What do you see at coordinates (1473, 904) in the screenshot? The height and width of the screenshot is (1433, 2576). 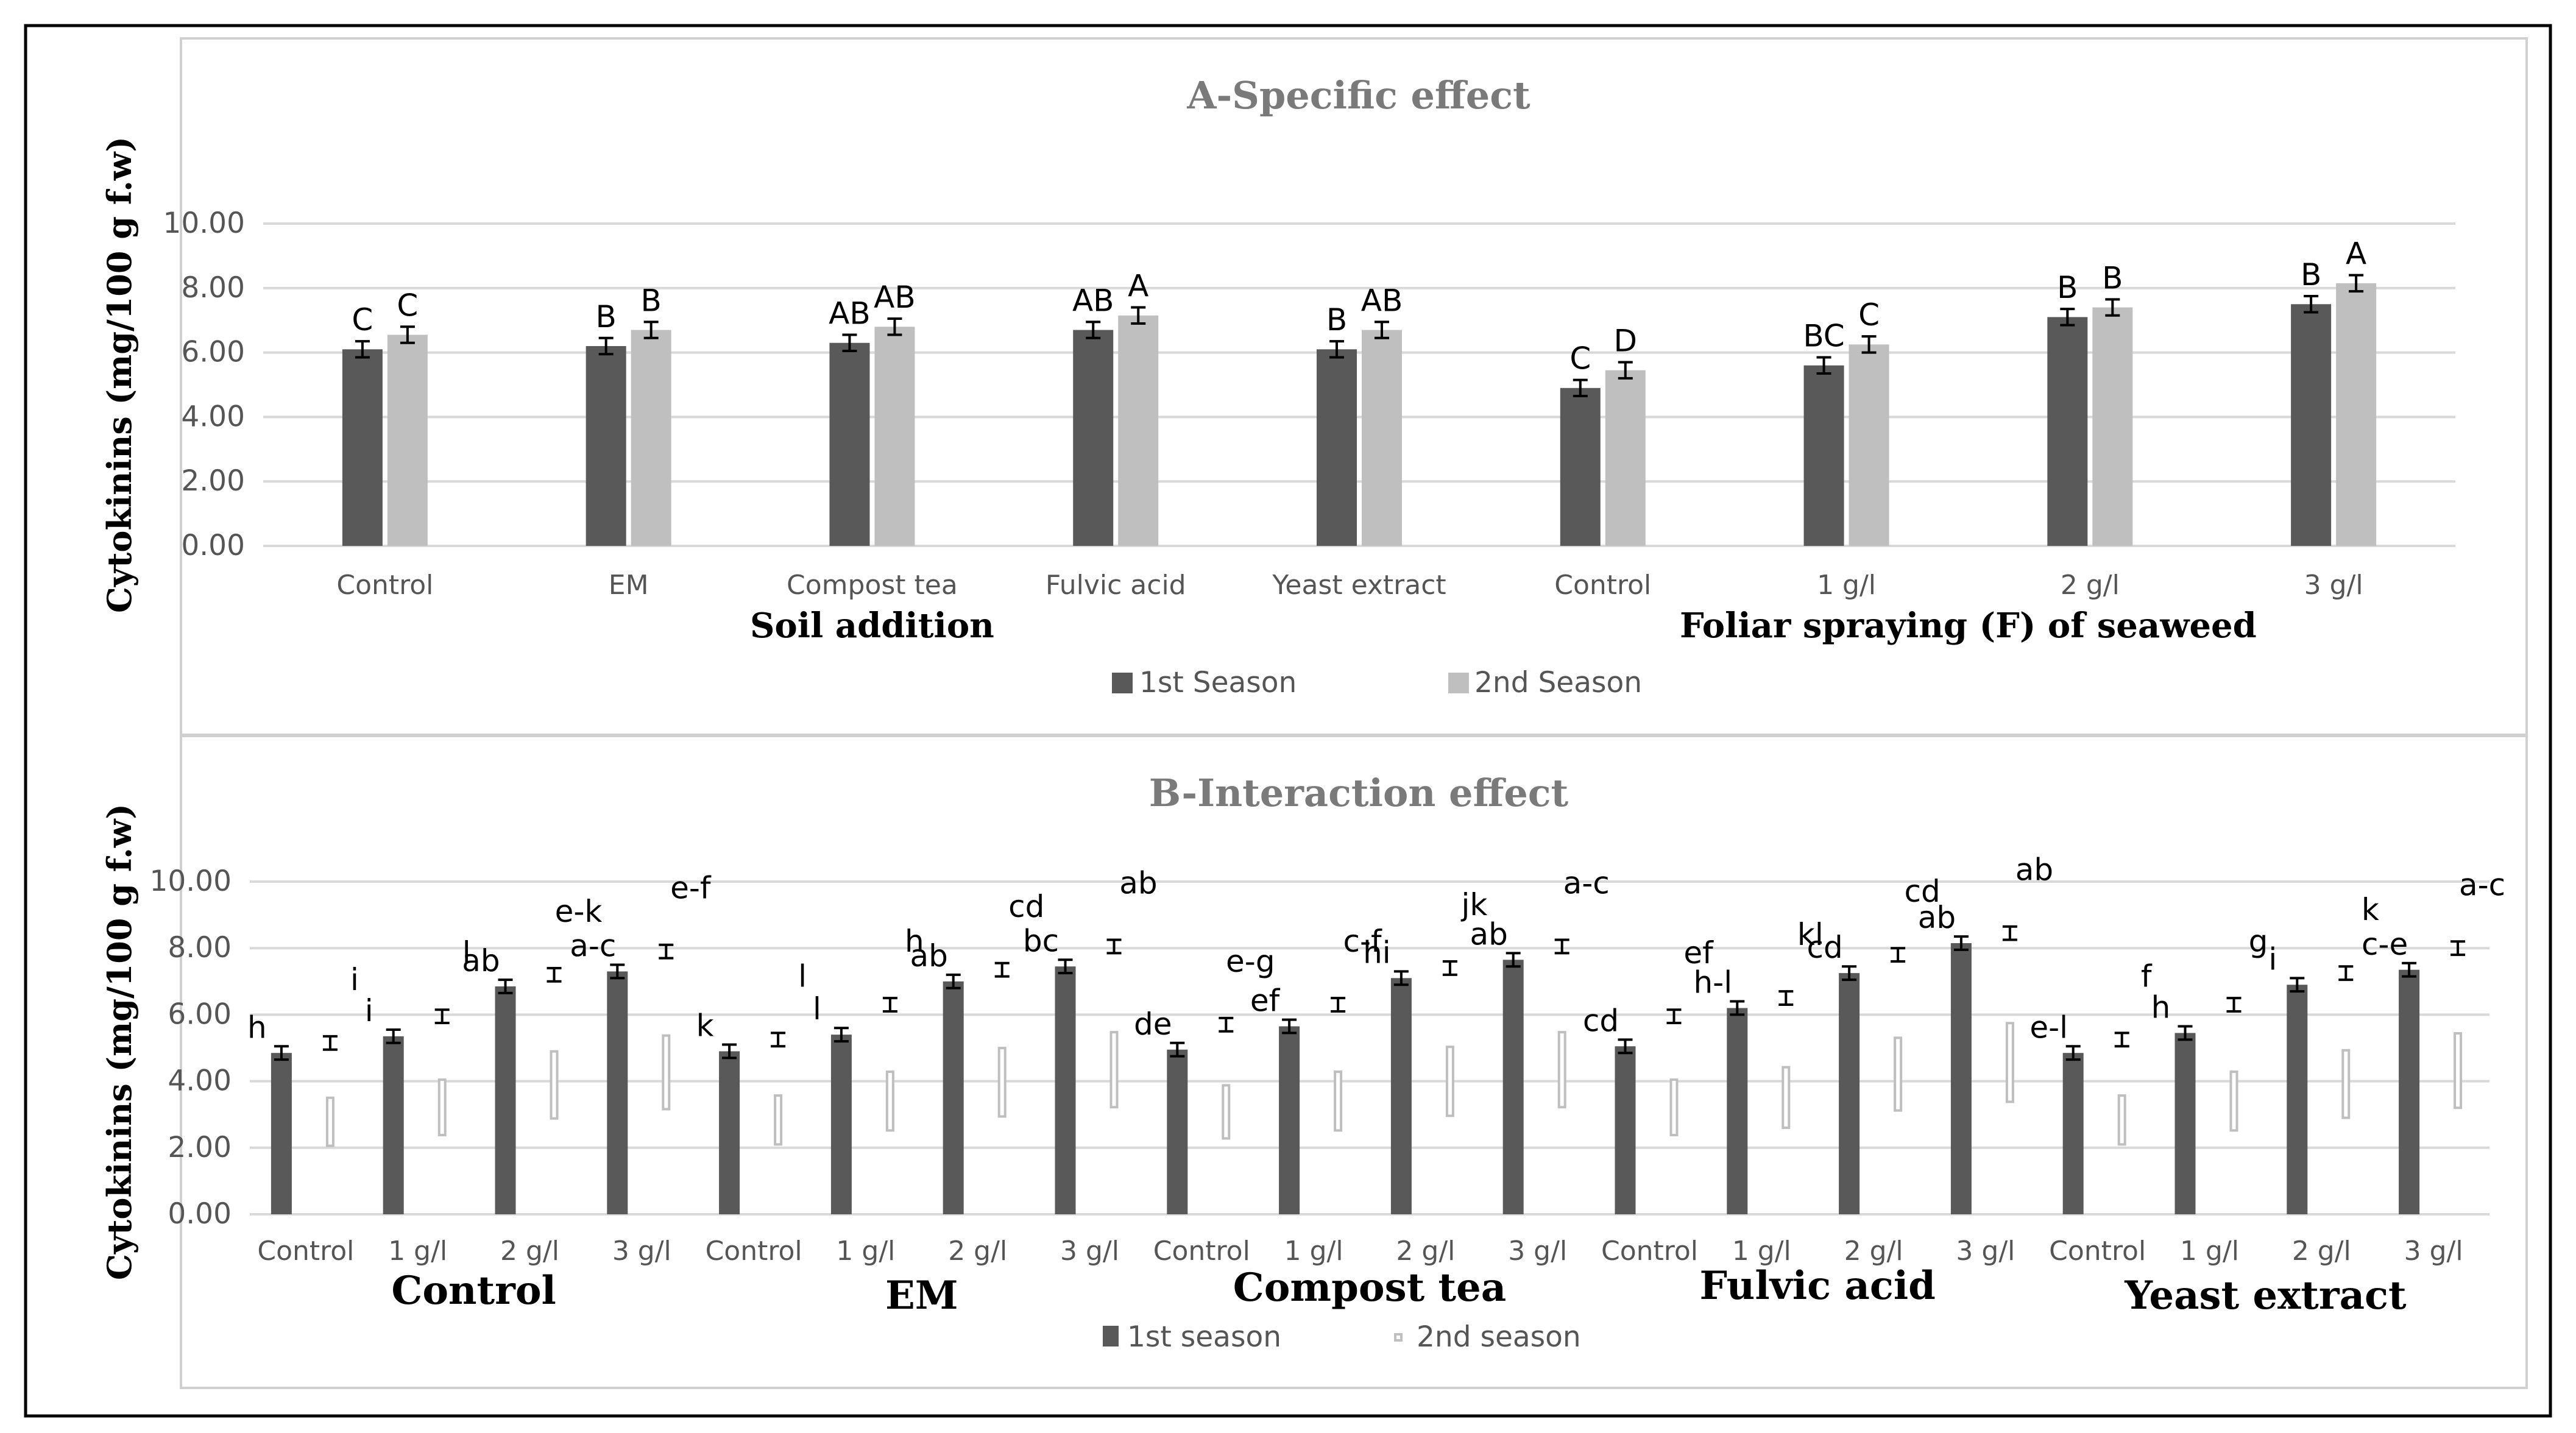 I see `data-label: jk` at bounding box center [1473, 904].